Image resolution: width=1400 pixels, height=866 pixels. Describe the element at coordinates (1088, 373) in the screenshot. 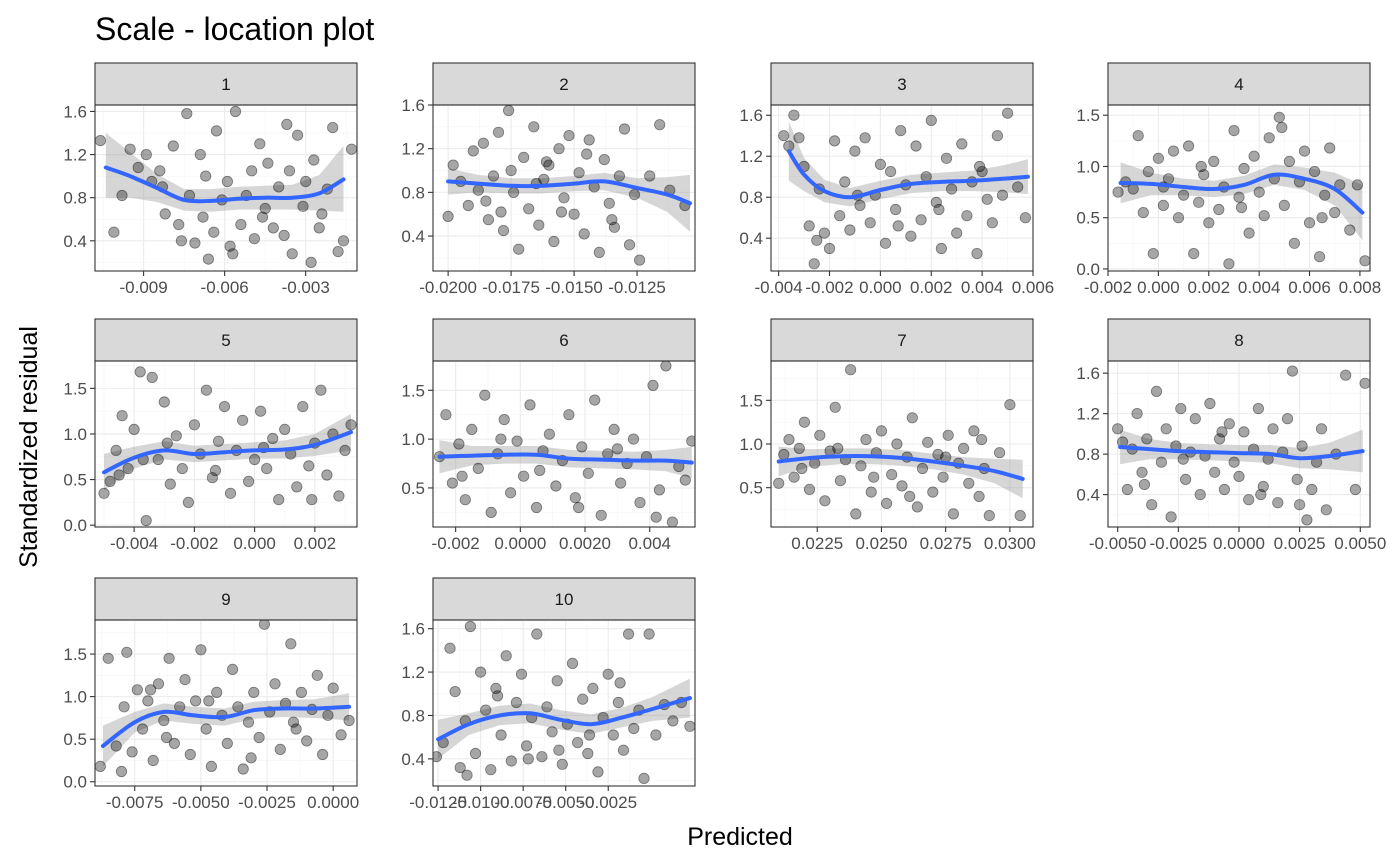

I see `y-tick-label: 1.6` at that location.